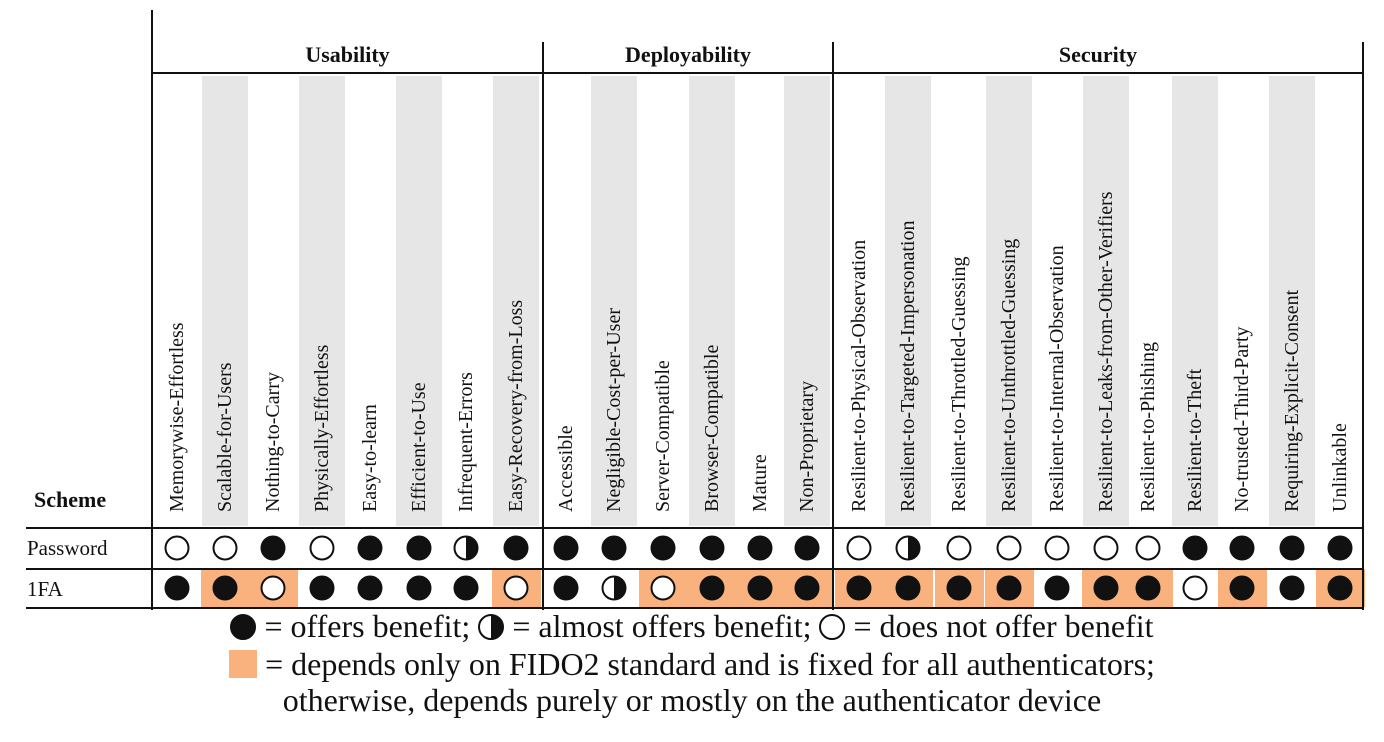  What do you see at coordinates (177, 417) in the screenshot?
I see `column-header: Memorywise-Effortless` at bounding box center [177, 417].